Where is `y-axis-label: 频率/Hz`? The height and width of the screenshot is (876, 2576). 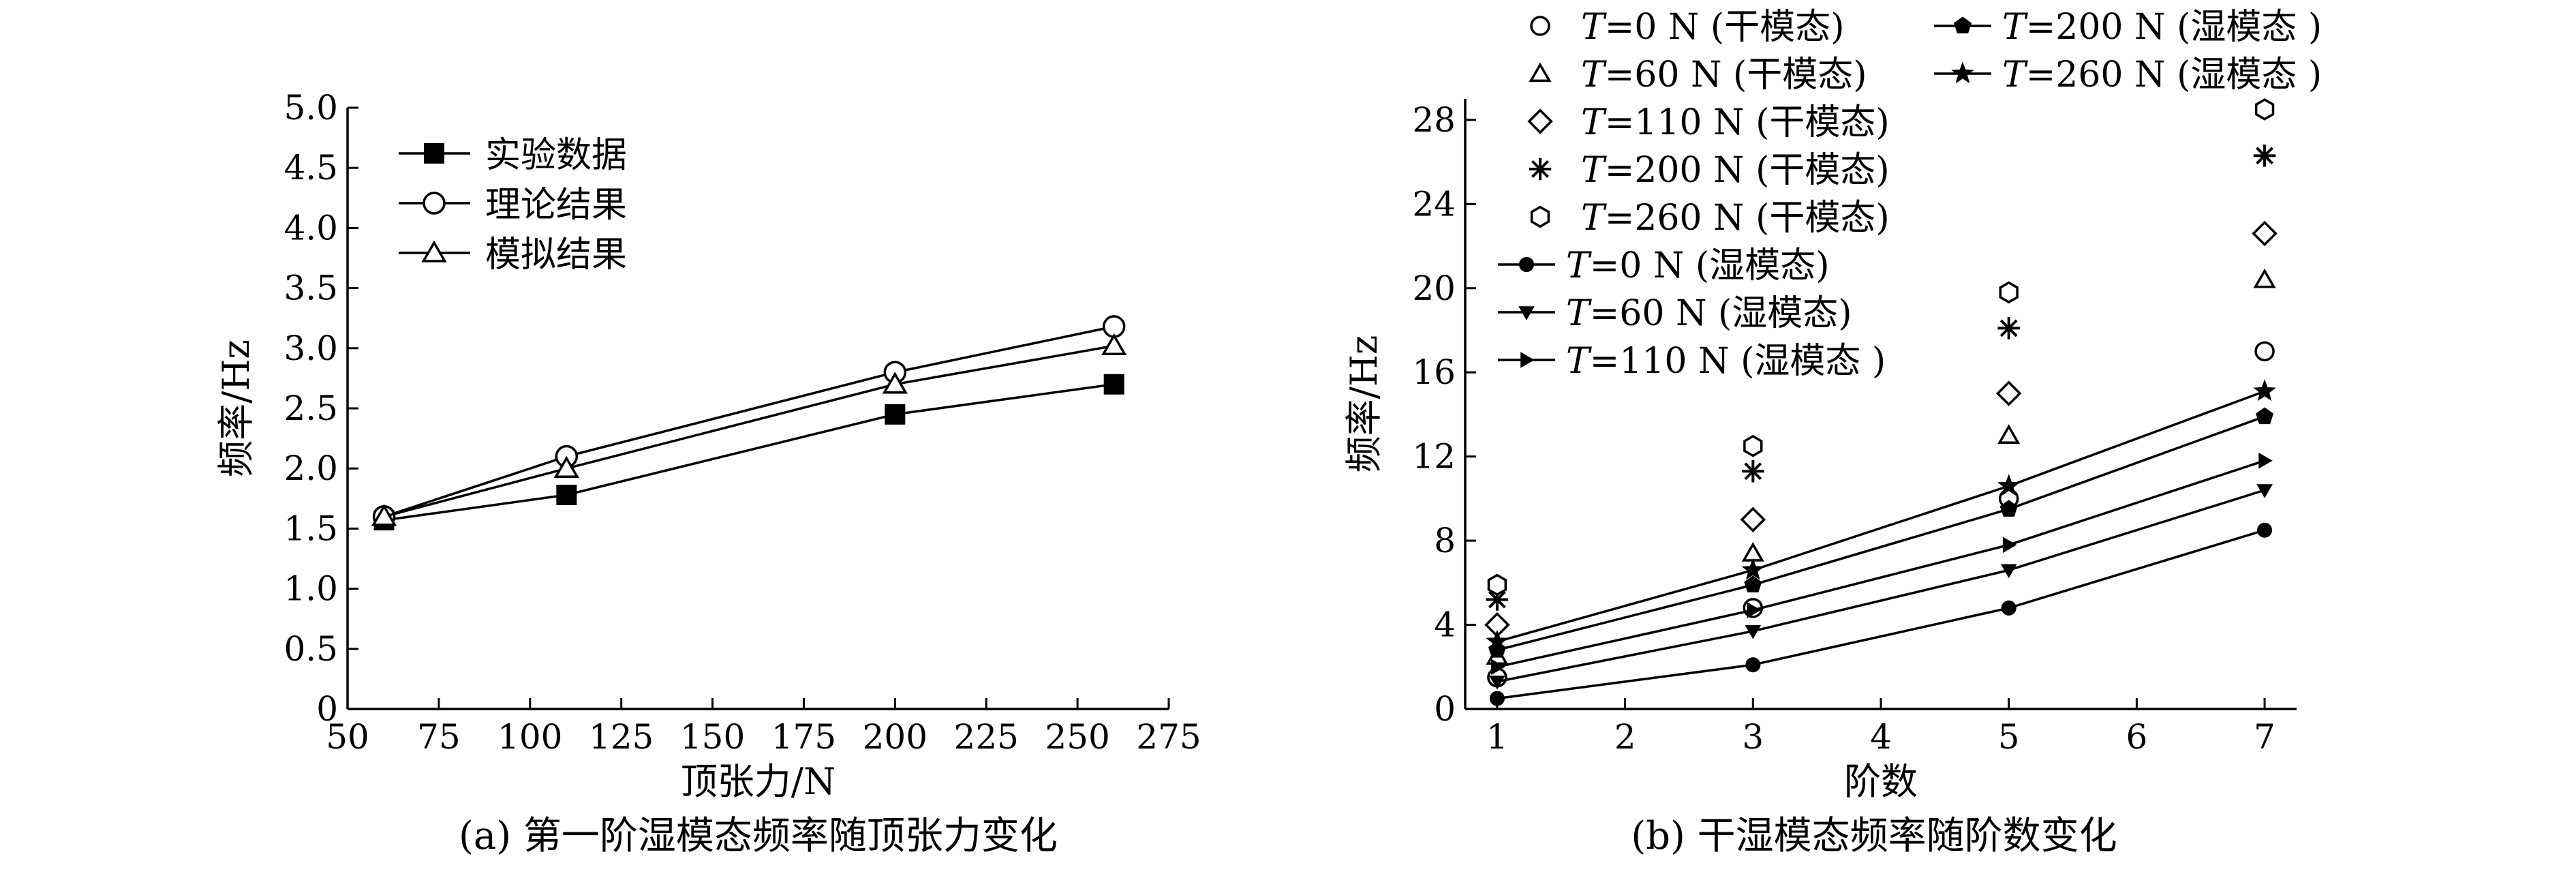
y-axis-label: 频率/Hz is located at coordinates (1364, 404).